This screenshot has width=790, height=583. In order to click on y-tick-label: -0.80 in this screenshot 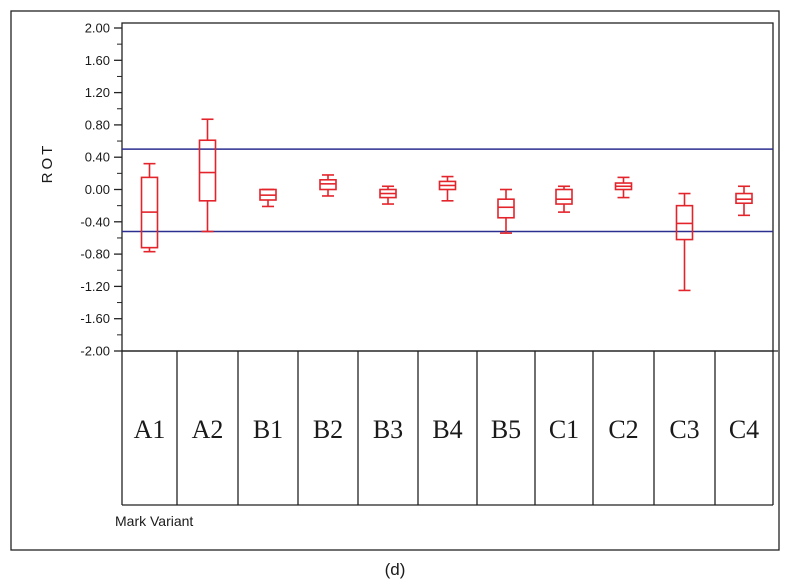, I will do `click(95, 254)`.